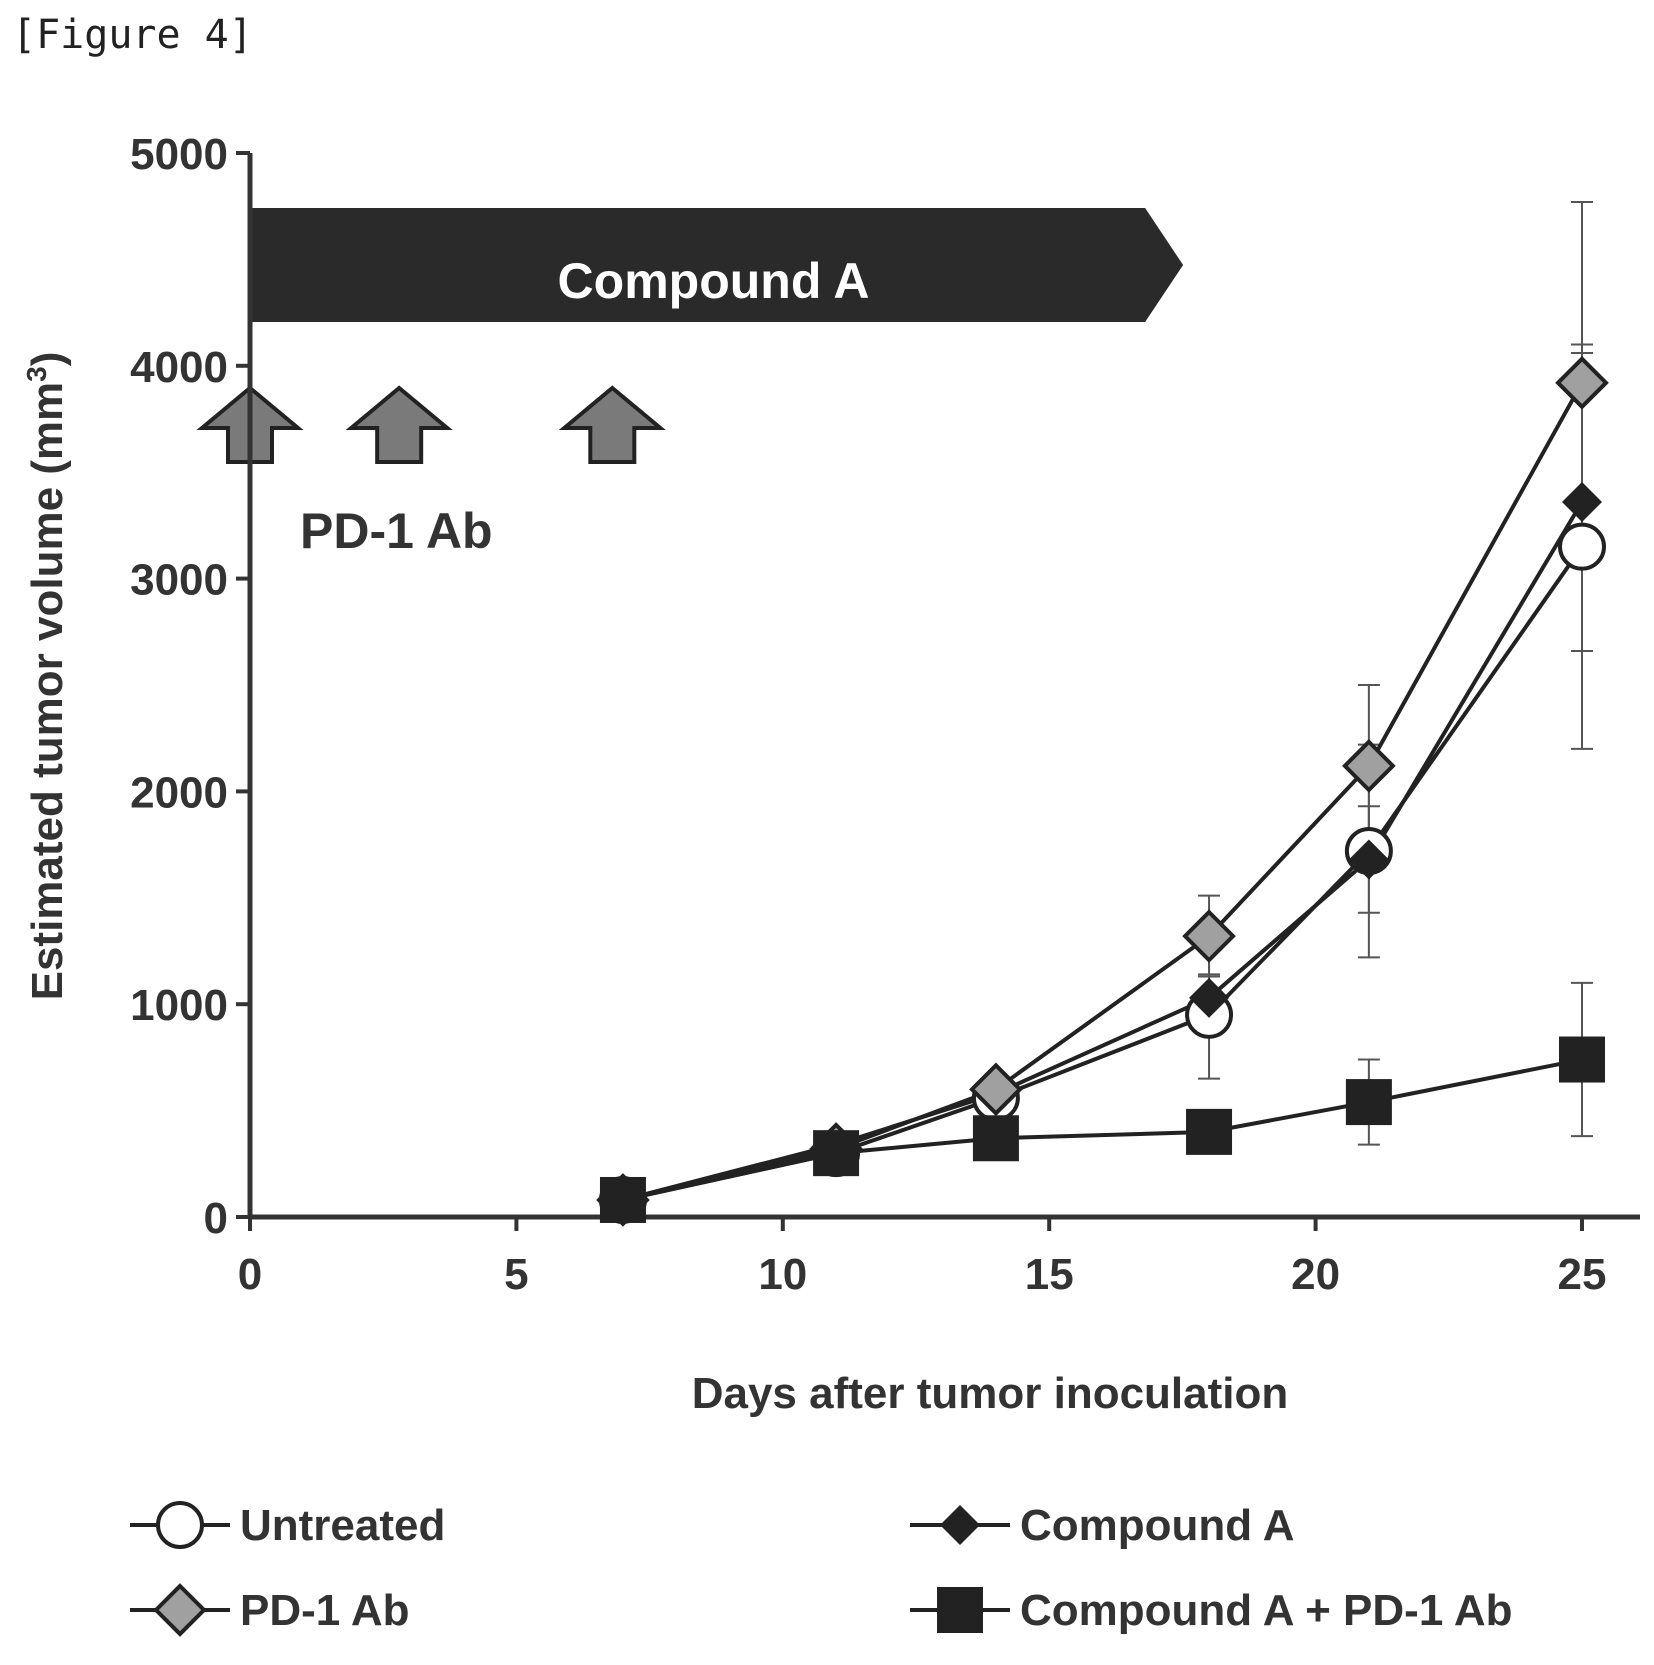 The image size is (1654, 1665). I want to click on annotations: Compound A PD-1 Ab, so click(692, 383).